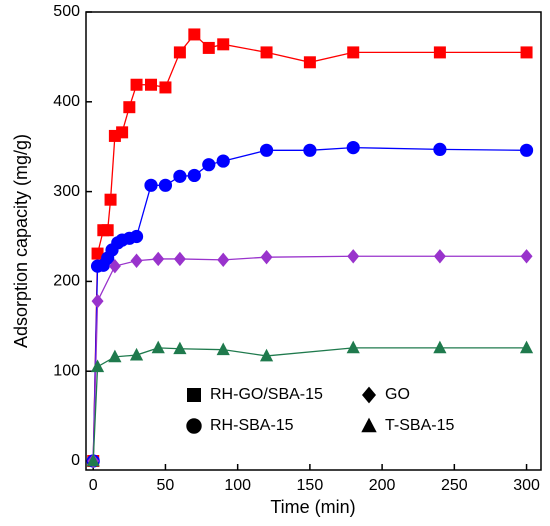 This screenshot has height=526, width=550. Describe the element at coordinates (75, 460) in the screenshot. I see `y-tick-label: 0` at that location.